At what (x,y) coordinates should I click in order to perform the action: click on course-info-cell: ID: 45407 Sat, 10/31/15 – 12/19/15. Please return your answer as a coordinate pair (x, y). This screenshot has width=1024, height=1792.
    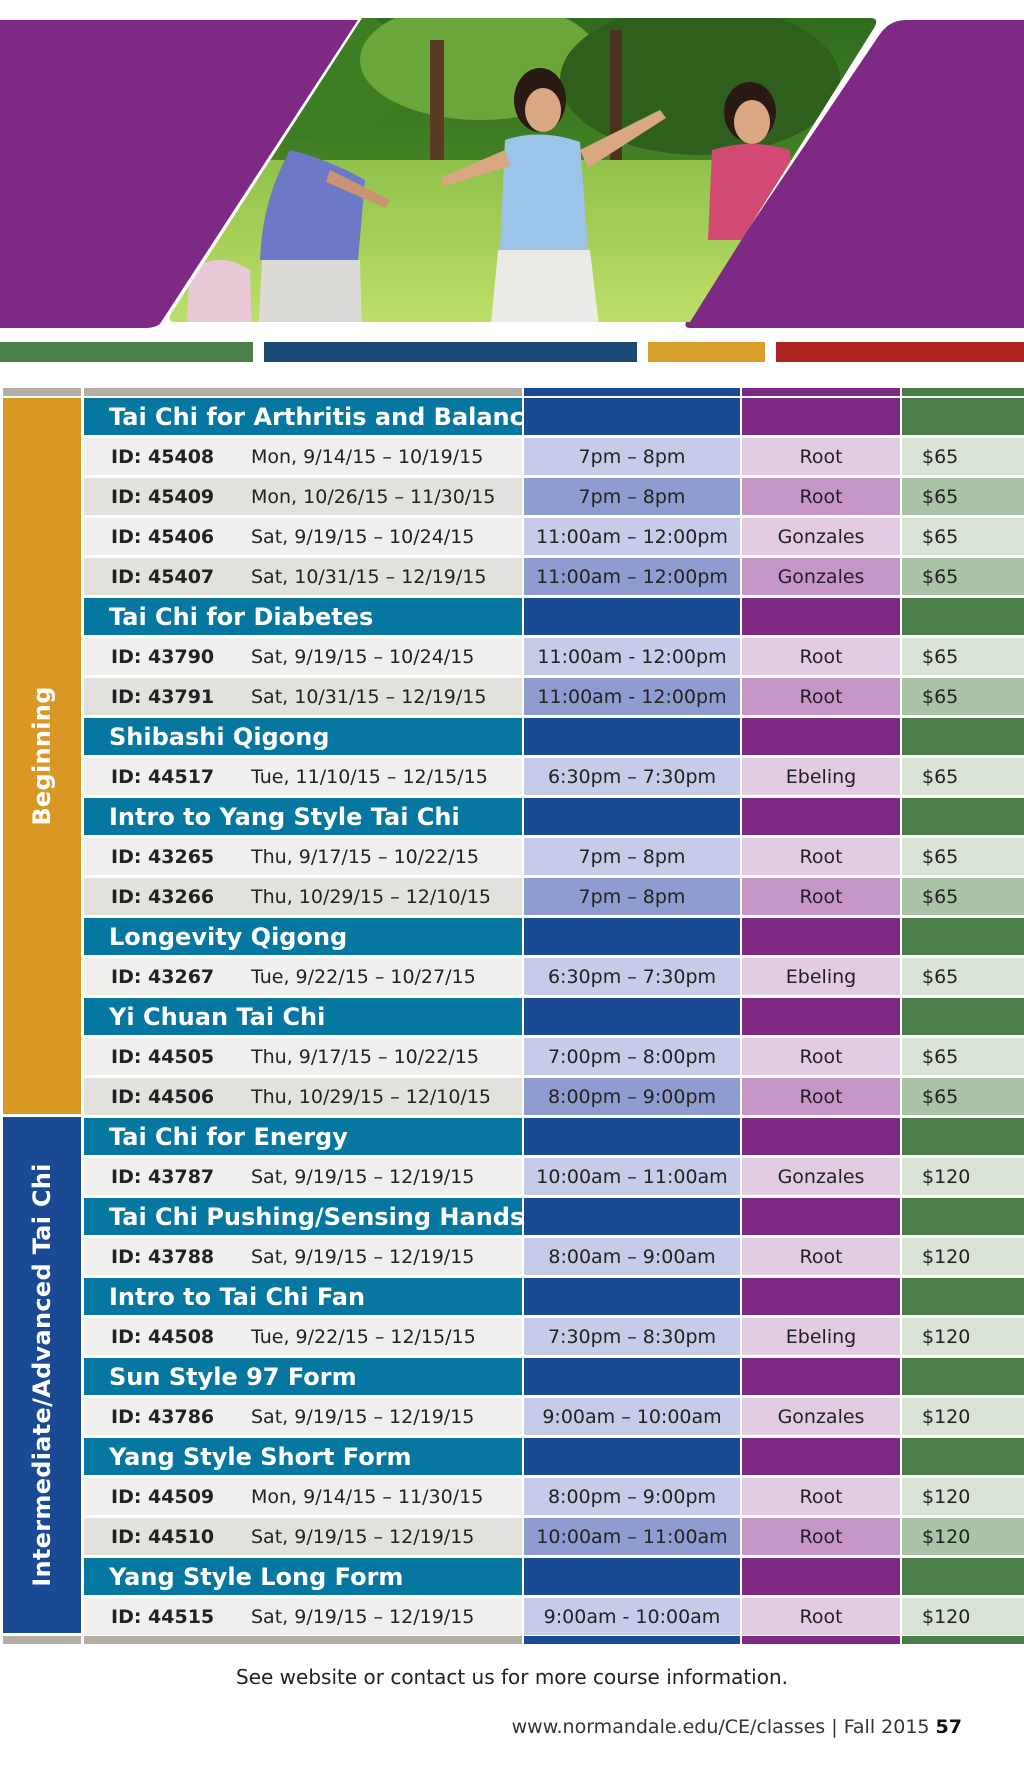
    Looking at the image, I should click on (303, 576).